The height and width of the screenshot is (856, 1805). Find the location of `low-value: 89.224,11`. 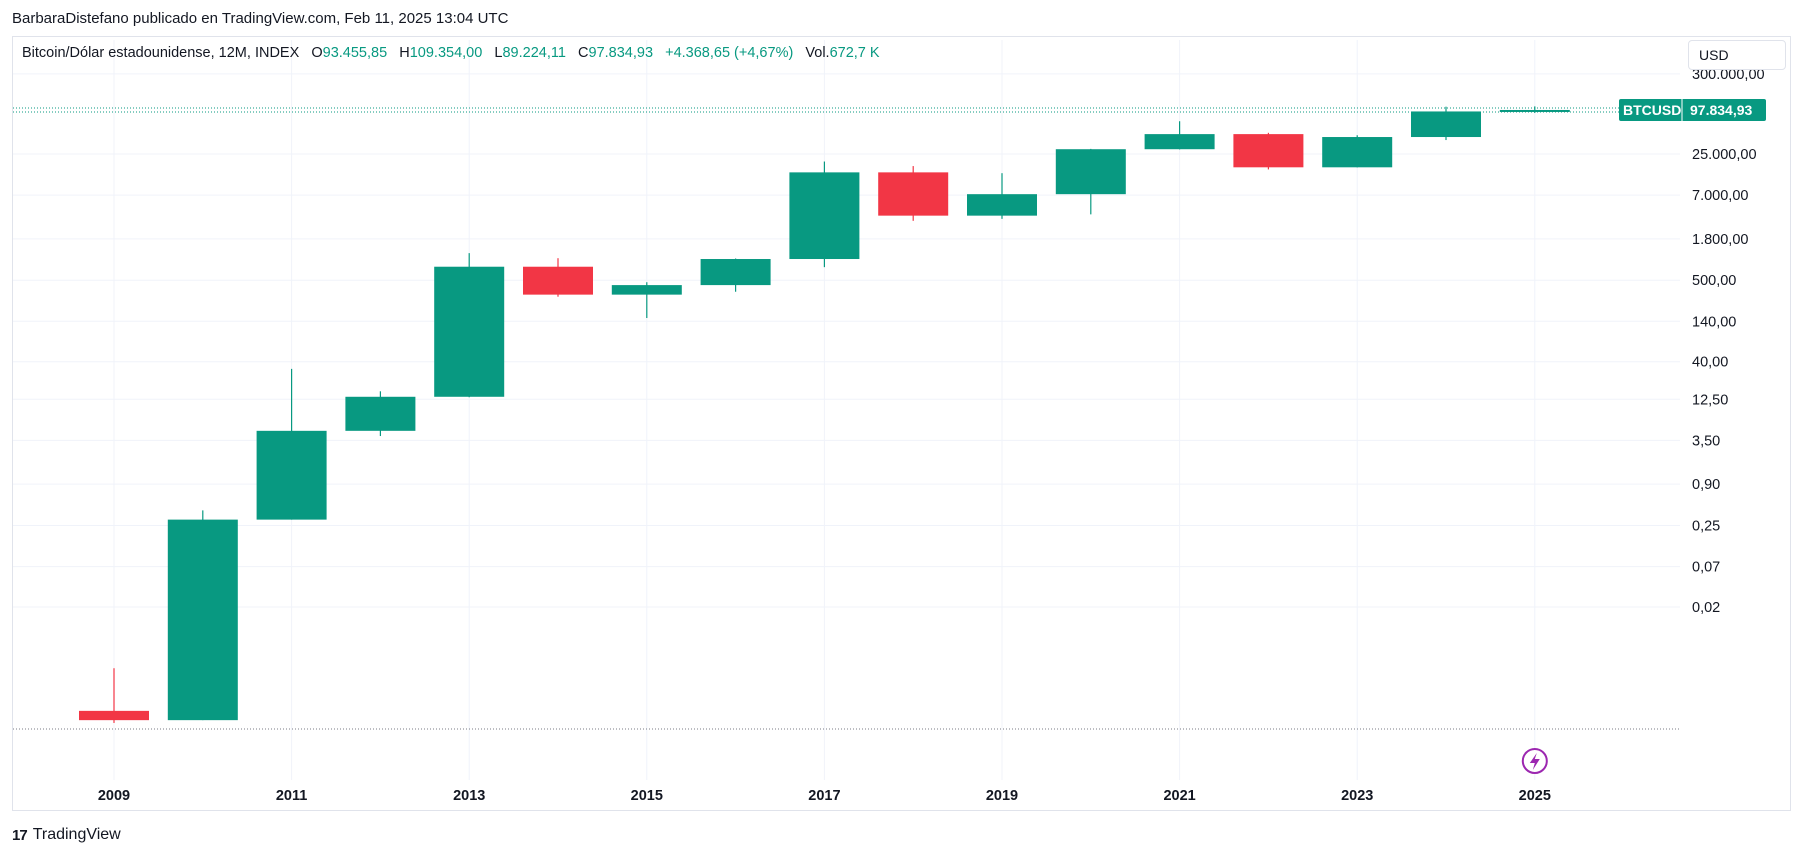

low-value: 89.224,11 is located at coordinates (534, 53).